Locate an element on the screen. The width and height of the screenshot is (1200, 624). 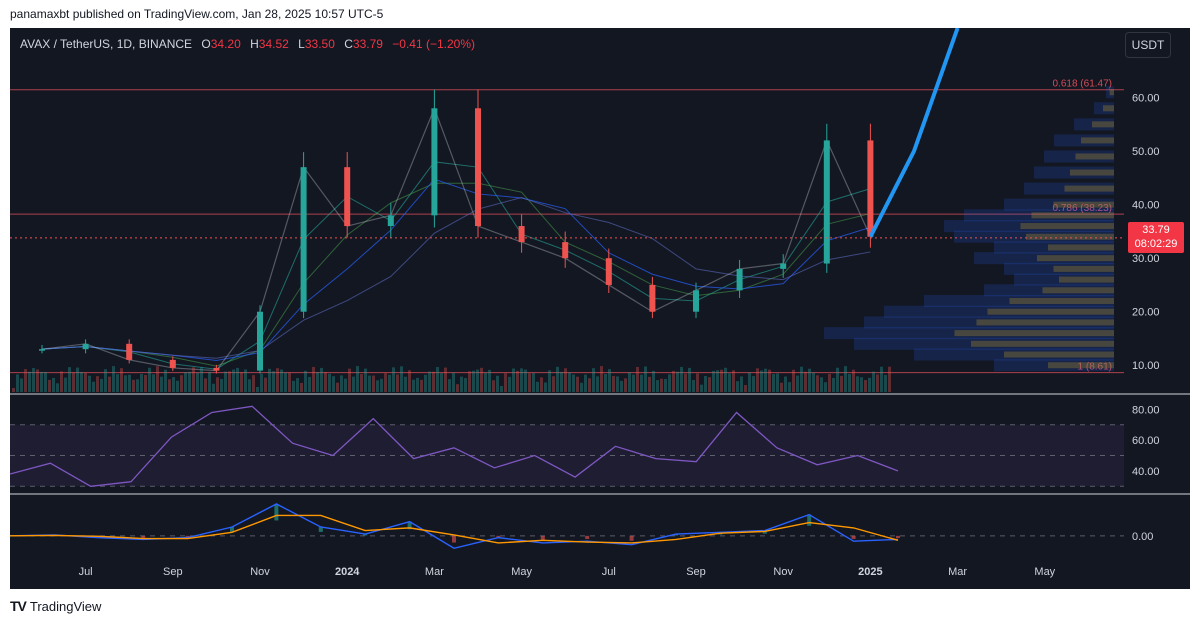
macd-tick-label: 0.00 is located at coordinates (1142, 537).